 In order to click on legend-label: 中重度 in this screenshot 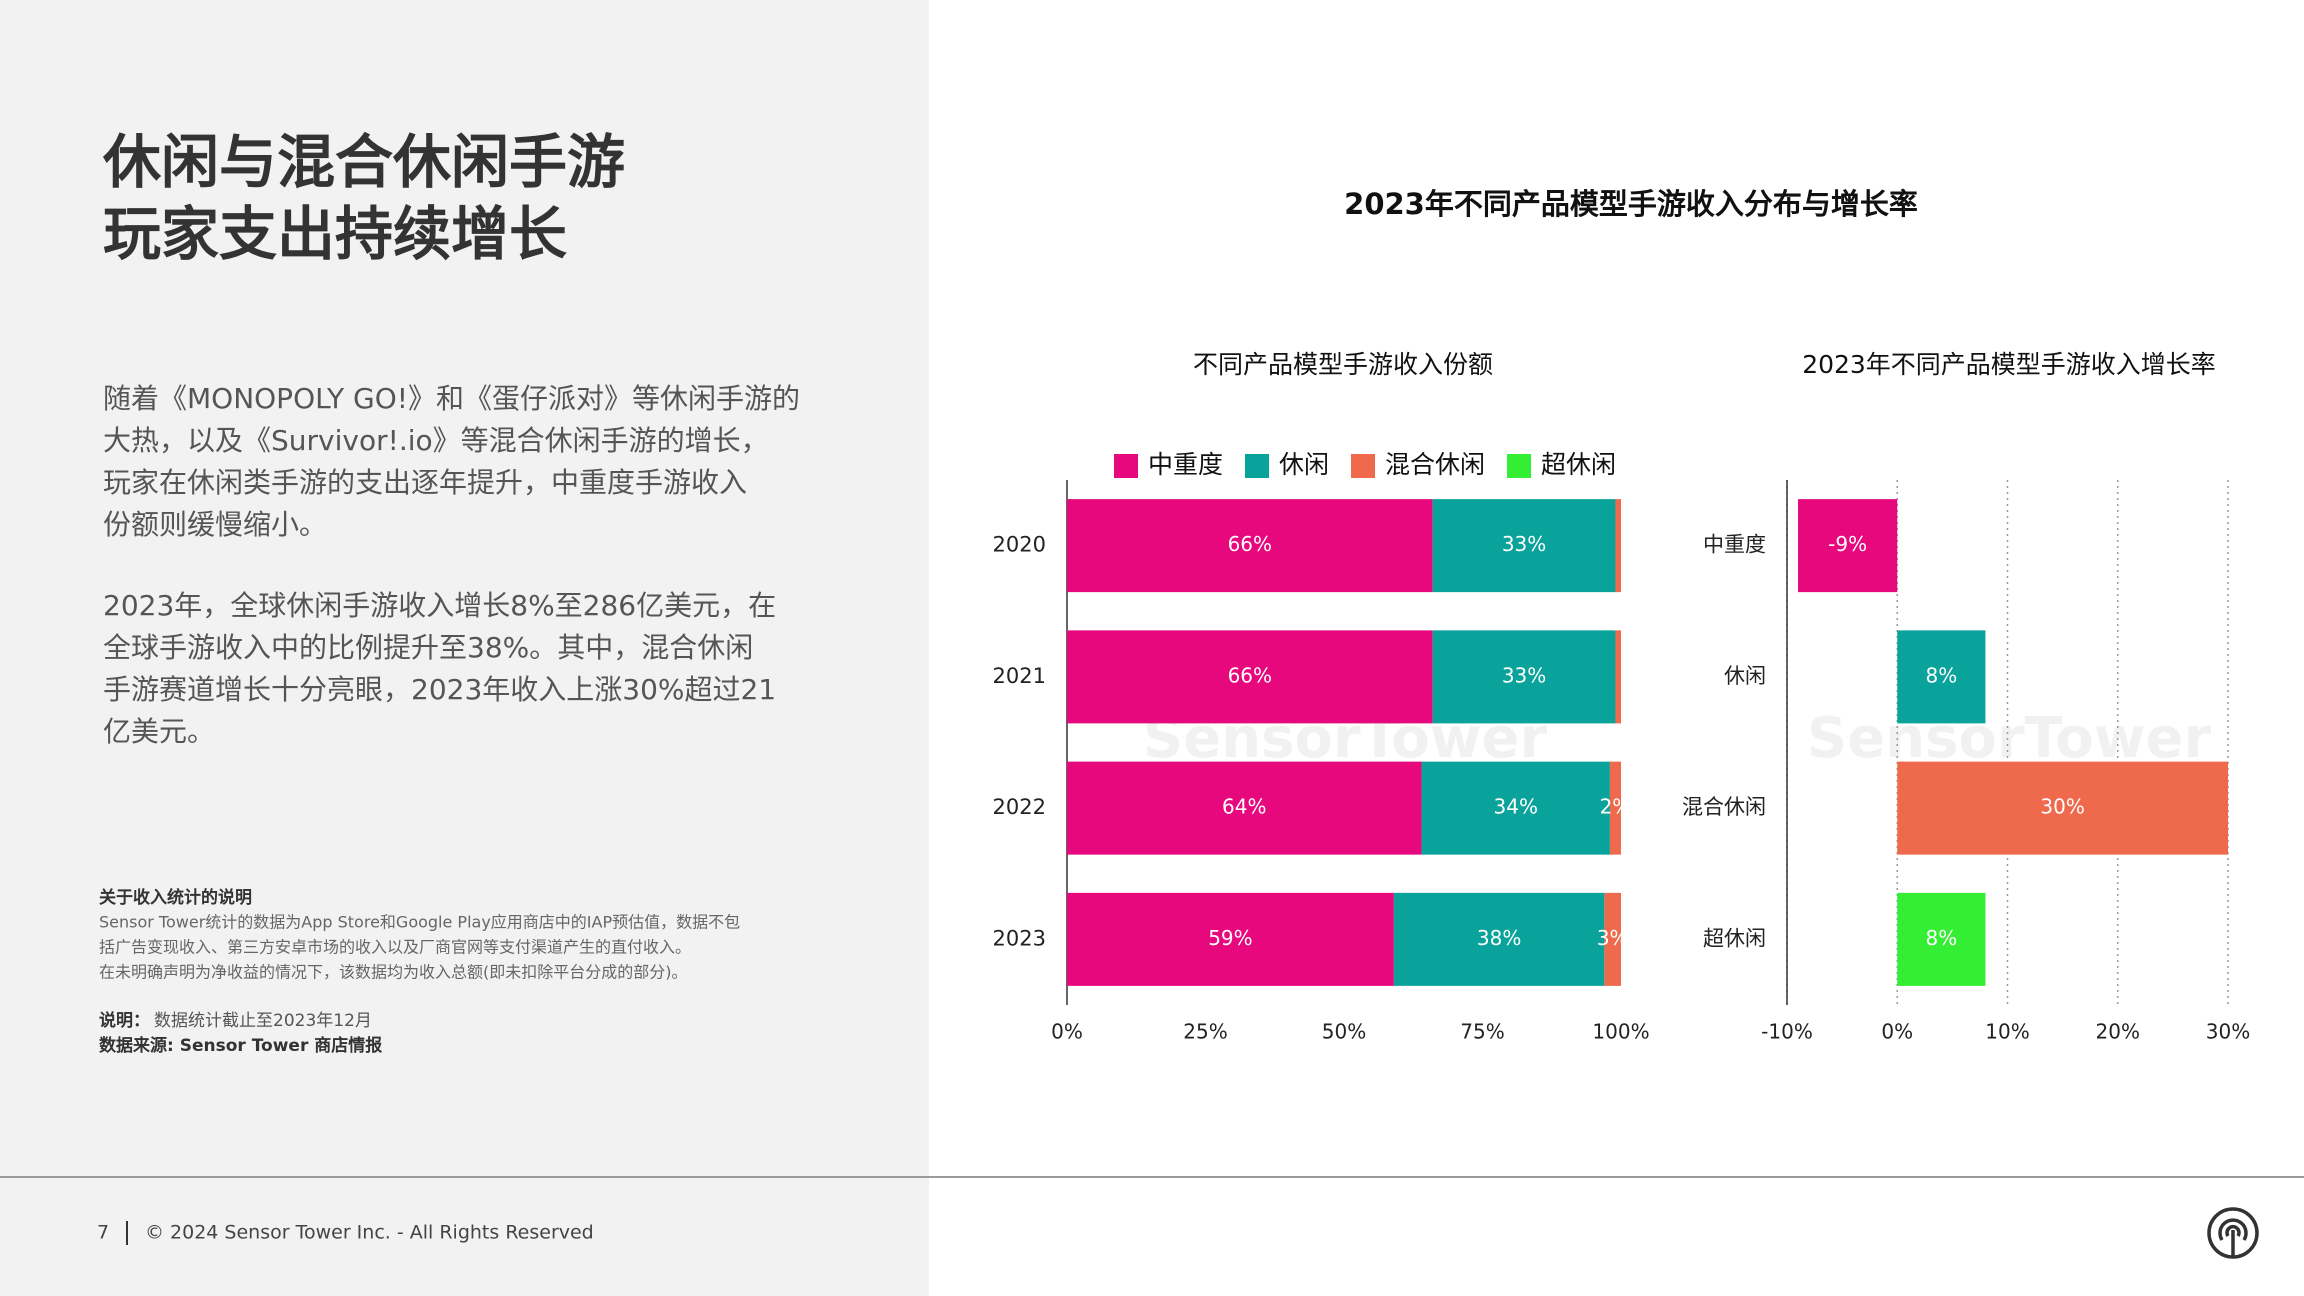, I will do `click(1185, 464)`.